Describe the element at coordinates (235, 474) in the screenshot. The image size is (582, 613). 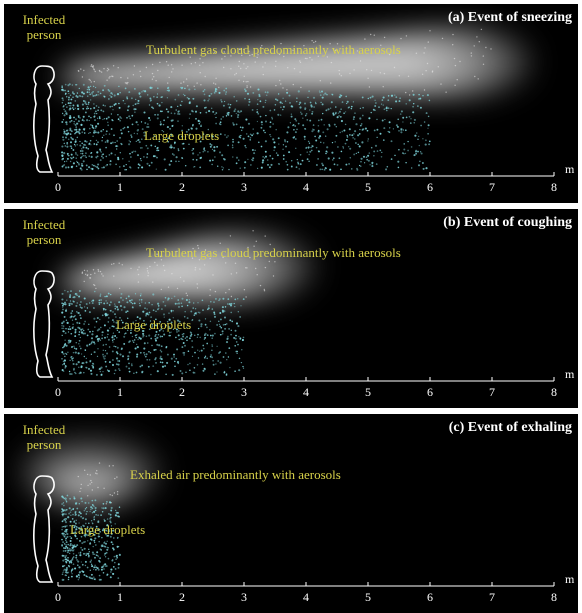
I see `cloud-label: Exhaled air predominantly with aerosols` at that location.